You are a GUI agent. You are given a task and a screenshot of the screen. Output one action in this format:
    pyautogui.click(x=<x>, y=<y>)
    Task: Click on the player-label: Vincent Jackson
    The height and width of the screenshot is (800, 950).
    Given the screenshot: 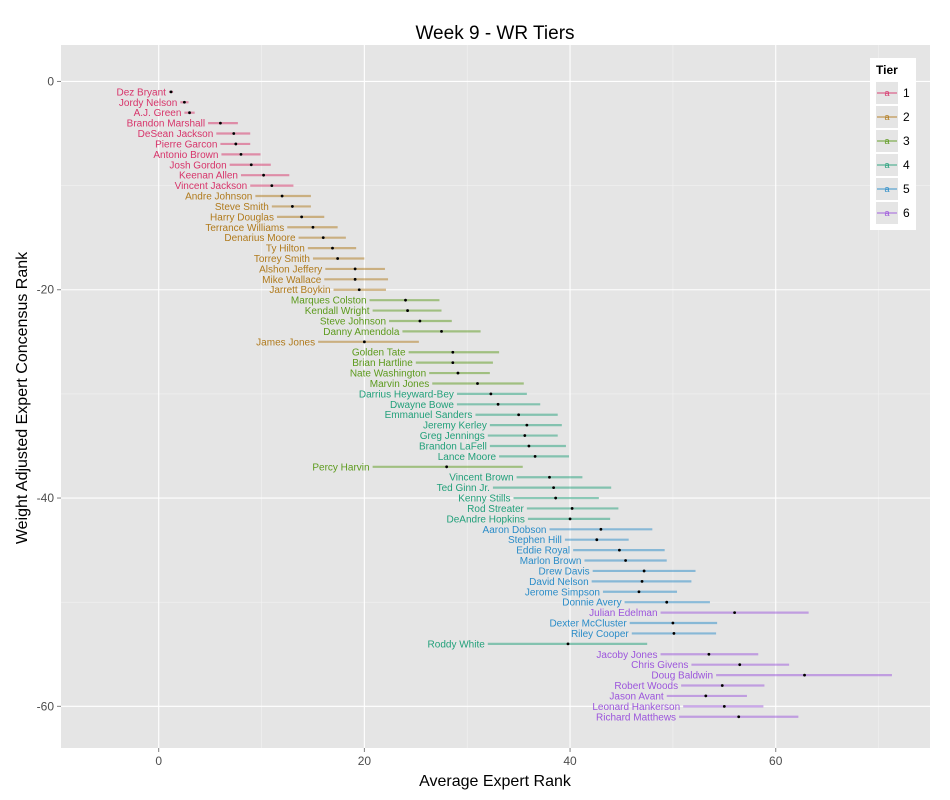 What is the action you would take?
    pyautogui.click(x=211, y=186)
    